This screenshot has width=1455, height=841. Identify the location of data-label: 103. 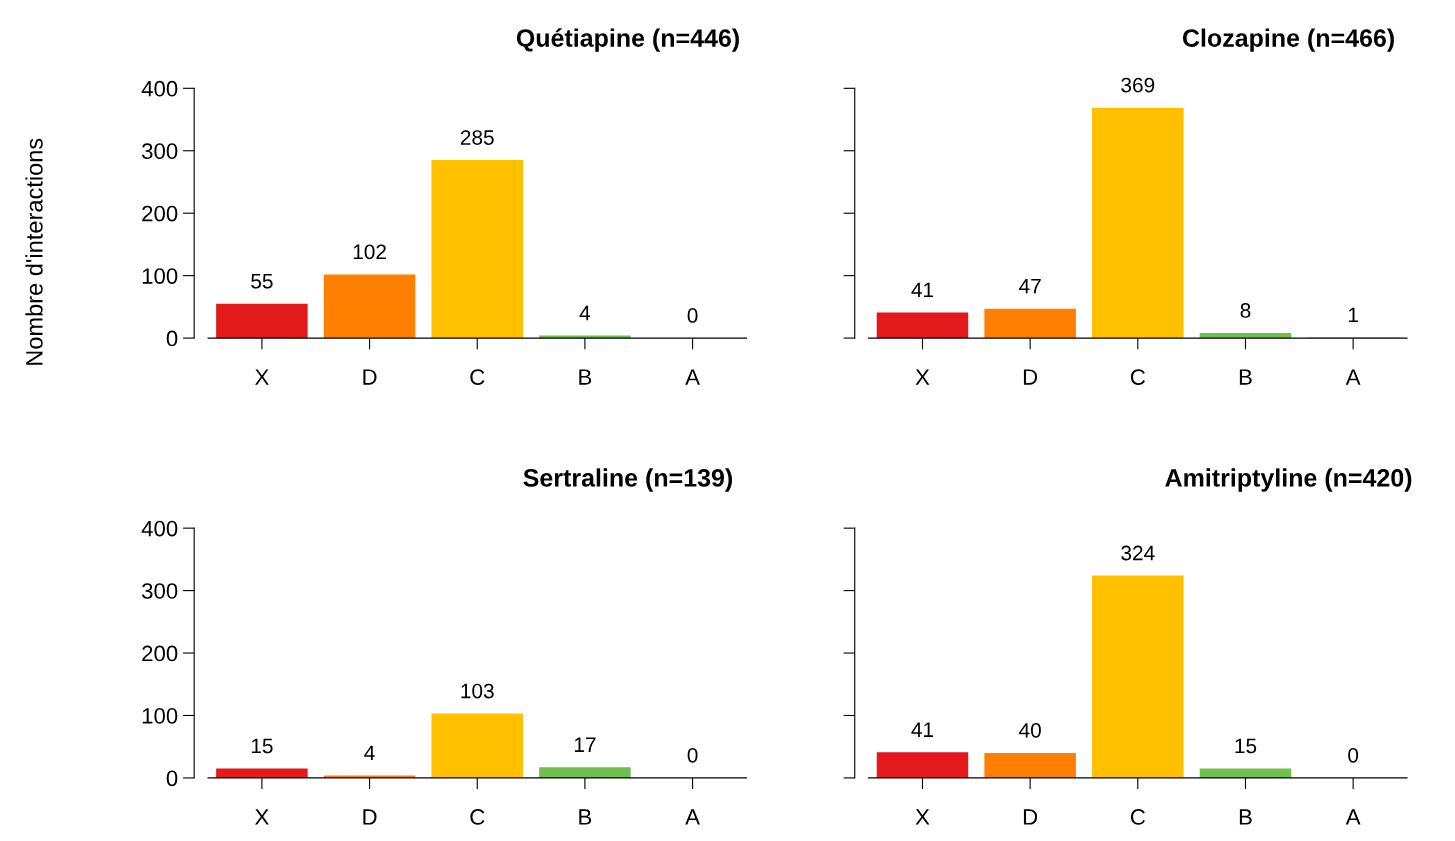
(477, 691).